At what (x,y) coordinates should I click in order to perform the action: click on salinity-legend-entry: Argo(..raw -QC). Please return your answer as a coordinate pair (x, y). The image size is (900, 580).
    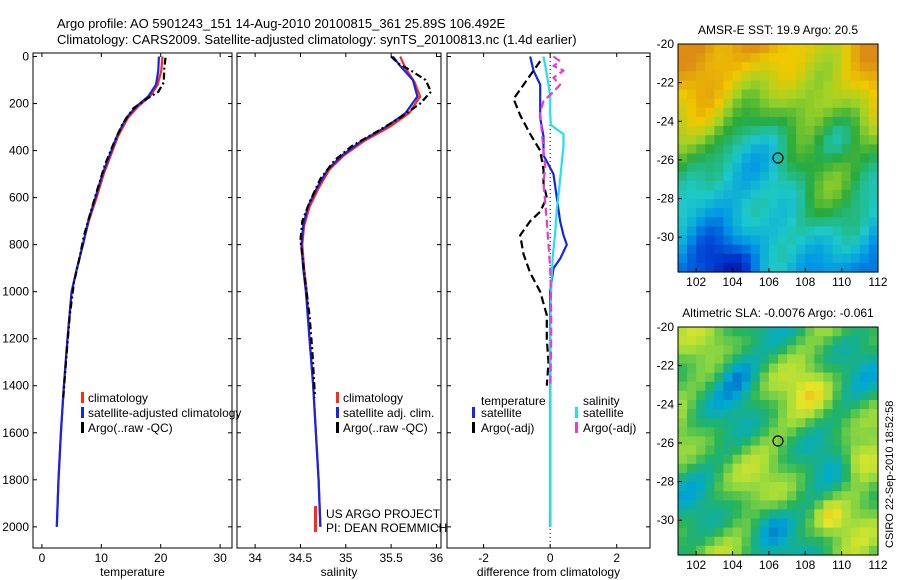
    Looking at the image, I should click on (385, 428).